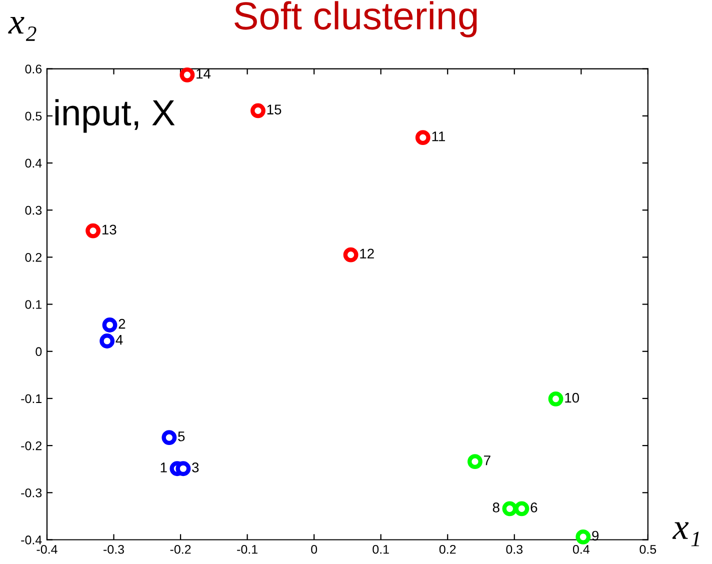 This screenshot has height=564, width=712. What do you see at coordinates (686, 534) in the screenshot?
I see `x-axis-title: x₁` at bounding box center [686, 534].